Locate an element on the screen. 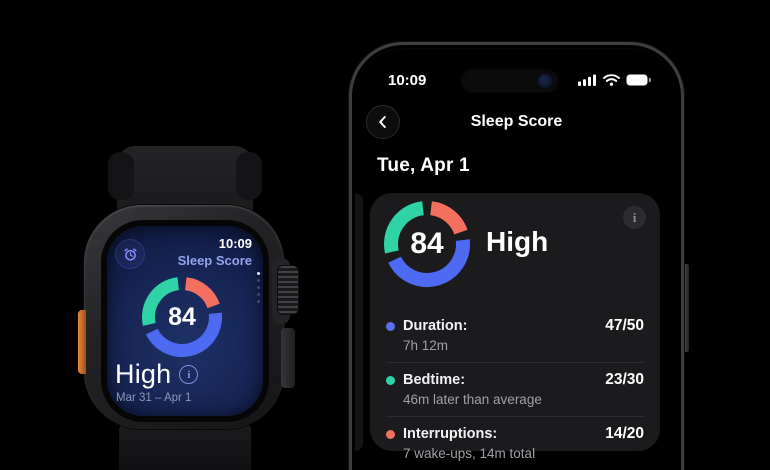 The image size is (770, 470). metric-detail: 7 wake-ups, 14m total is located at coordinates (469, 453).